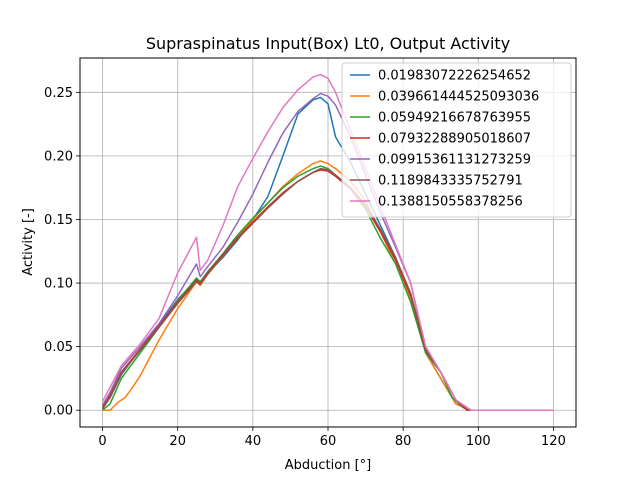 The height and width of the screenshot is (480, 640). What do you see at coordinates (58, 220) in the screenshot?
I see `y-tick-label: 0.15` at bounding box center [58, 220].